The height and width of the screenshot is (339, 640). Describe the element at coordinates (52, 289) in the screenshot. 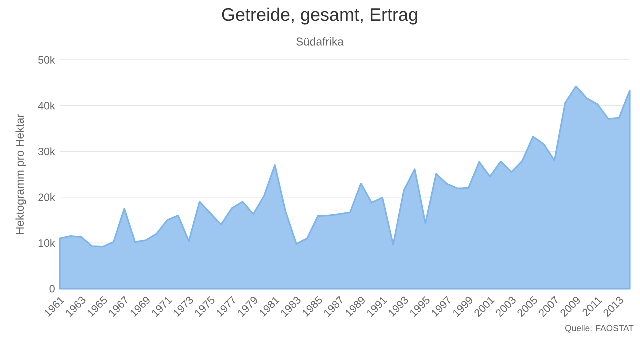

I see `y-tick-label: 0` at that location.